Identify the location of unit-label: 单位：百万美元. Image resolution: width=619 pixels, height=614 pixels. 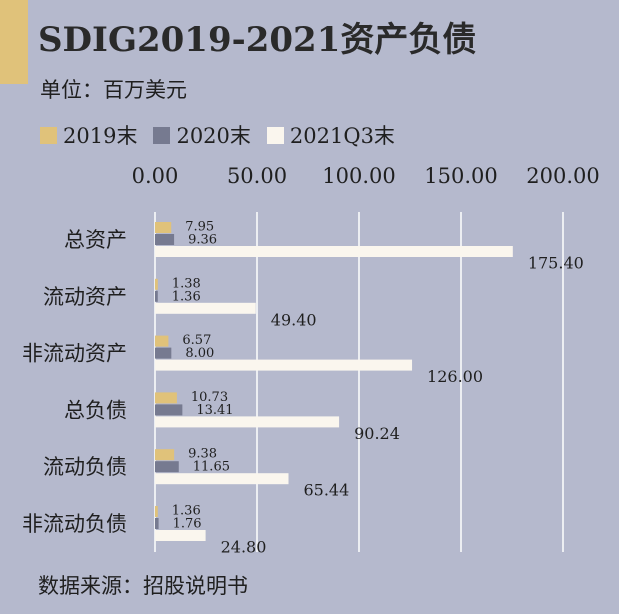
(113, 90).